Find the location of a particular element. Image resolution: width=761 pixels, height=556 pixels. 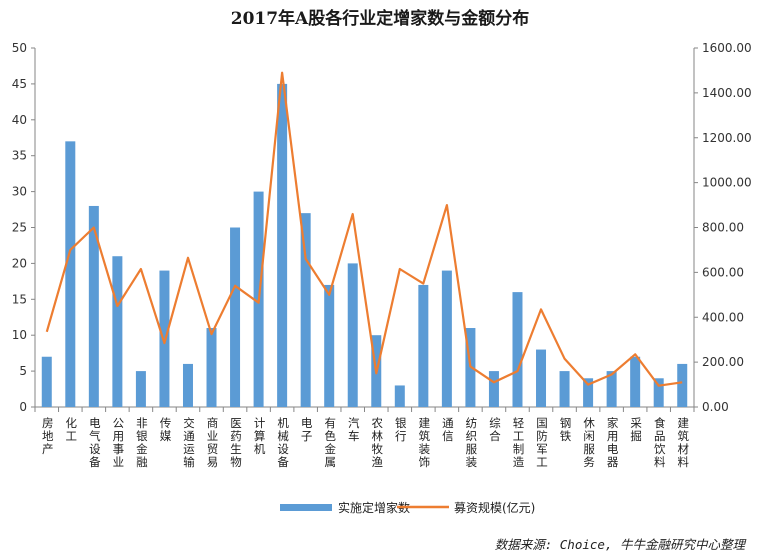

y-right-tick-label: 1600.00 is located at coordinates (727, 48).